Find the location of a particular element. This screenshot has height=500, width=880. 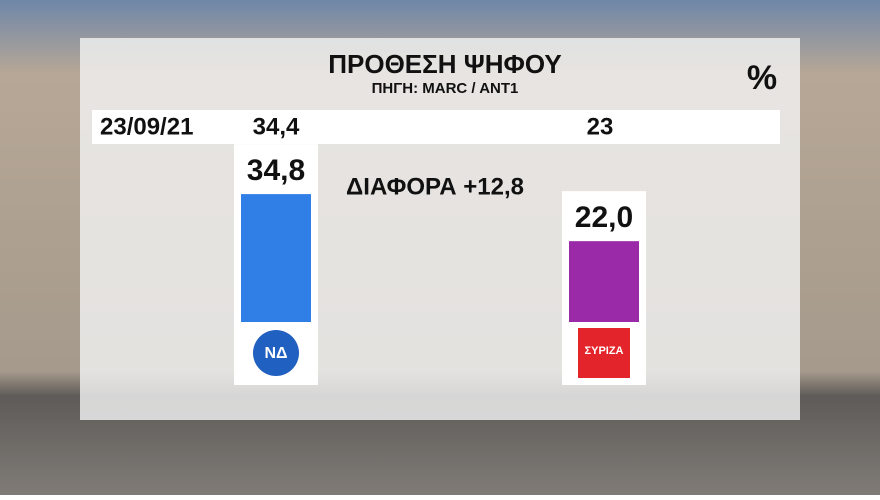

chart-title: ΠΡΟΘΕΣΗ ΨΗΦΟΥ is located at coordinates (445, 64).